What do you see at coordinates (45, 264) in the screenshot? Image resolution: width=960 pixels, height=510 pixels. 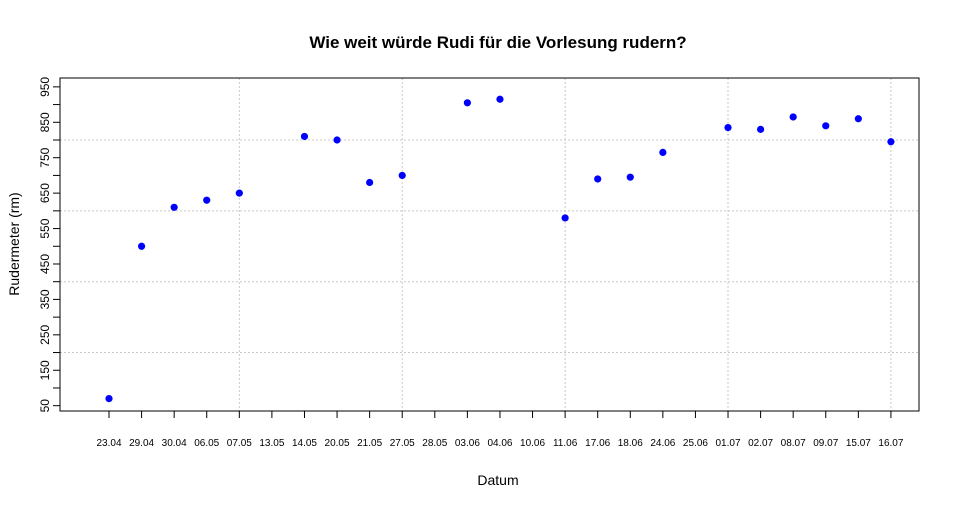 I see `y-tick-label: 450` at bounding box center [45, 264].